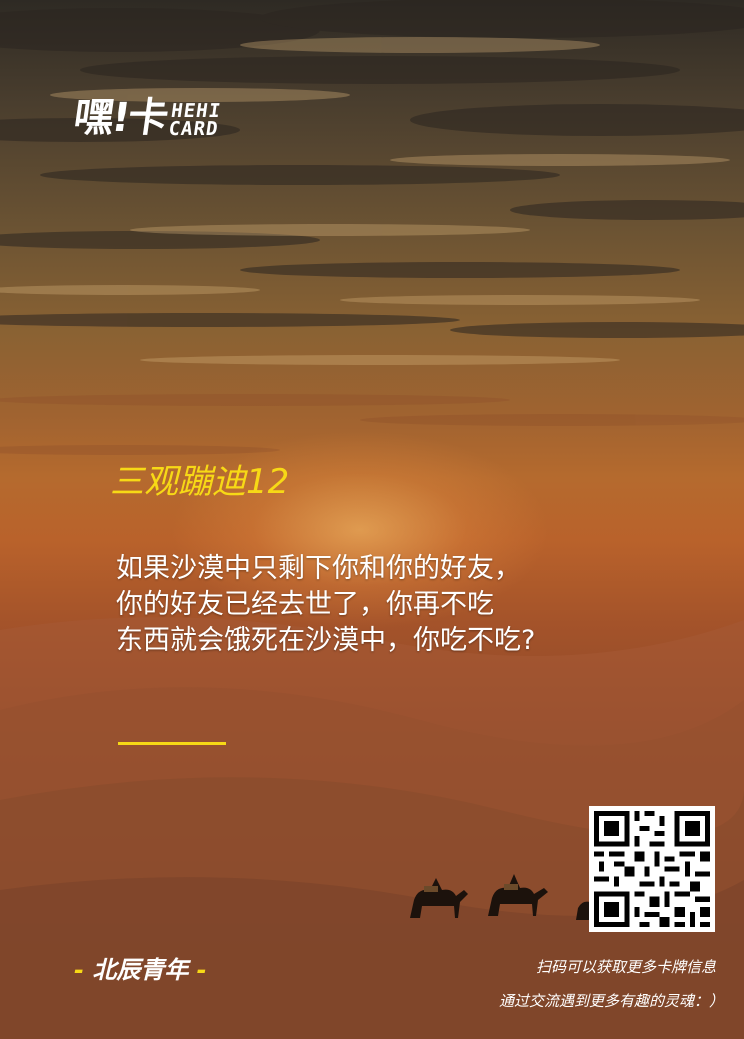  Describe the element at coordinates (172, 743) in the screenshot. I see `yellow-divider` at that location.